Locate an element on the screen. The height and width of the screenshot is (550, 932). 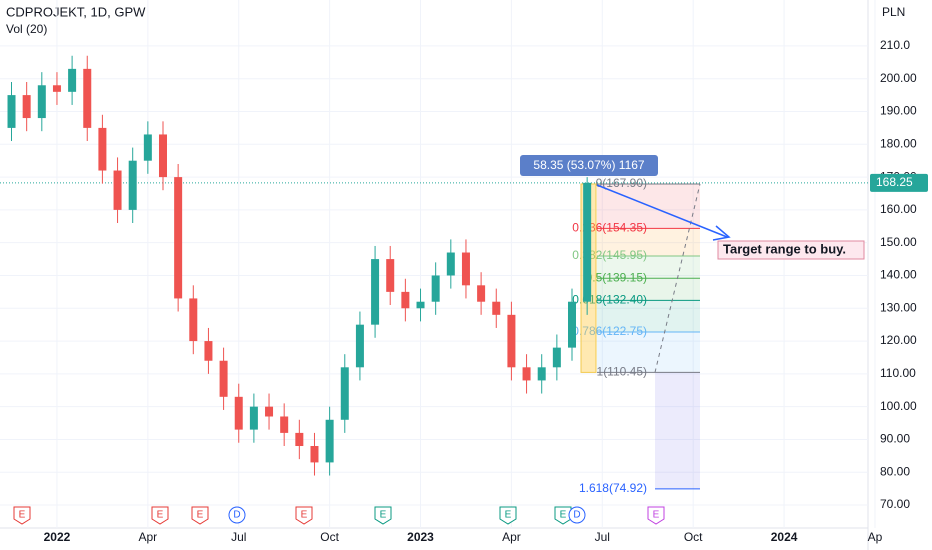
x-tick-label: Apr is located at coordinates (511, 537).